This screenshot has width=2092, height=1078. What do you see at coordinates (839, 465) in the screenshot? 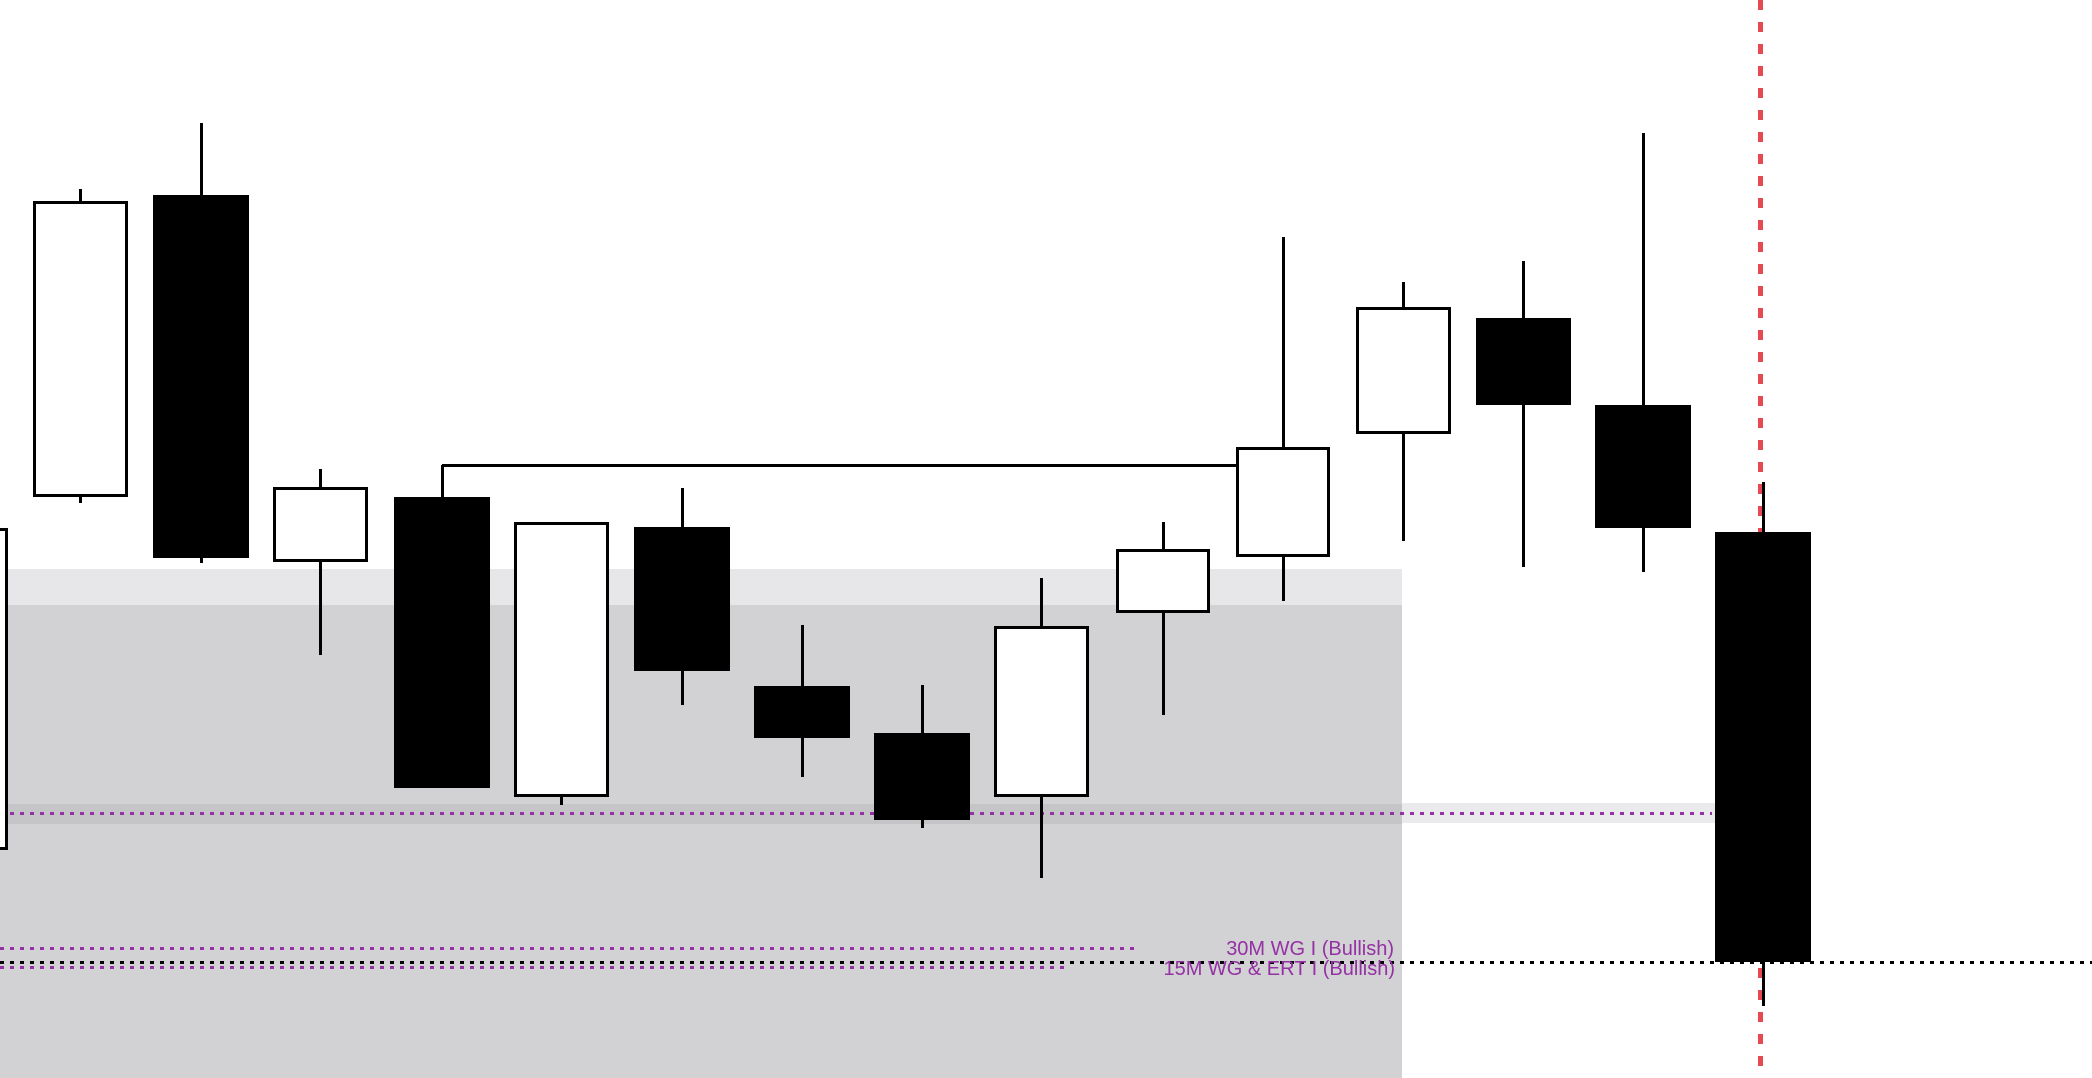
I see `swing-high-ray` at bounding box center [839, 465].